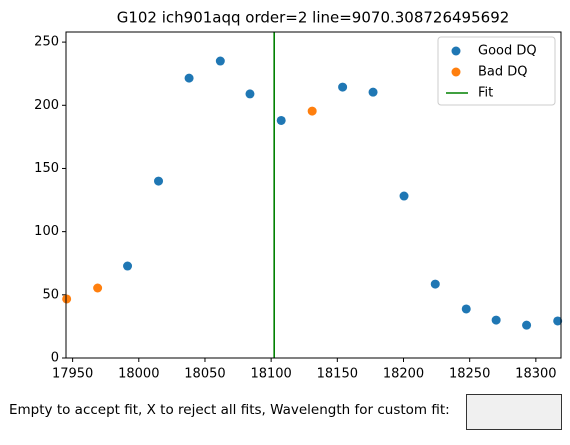  I want to click on x-tick-label: 18100, so click(270, 374).